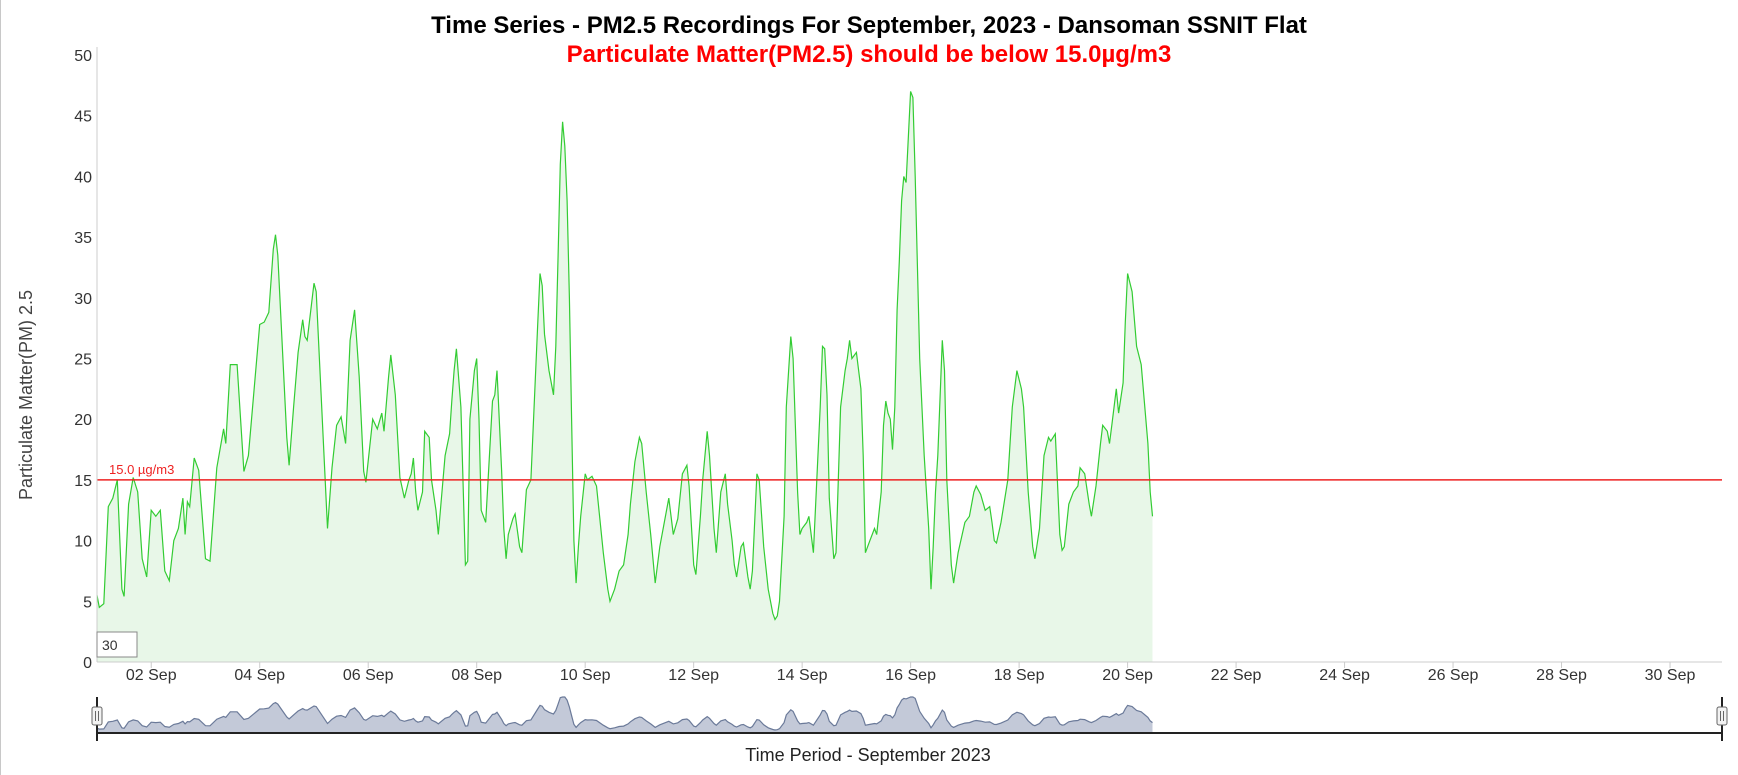 This screenshot has height=775, width=1738. Describe the element at coordinates (83, 542) in the screenshot. I see `y-tick-label: 10` at that location.